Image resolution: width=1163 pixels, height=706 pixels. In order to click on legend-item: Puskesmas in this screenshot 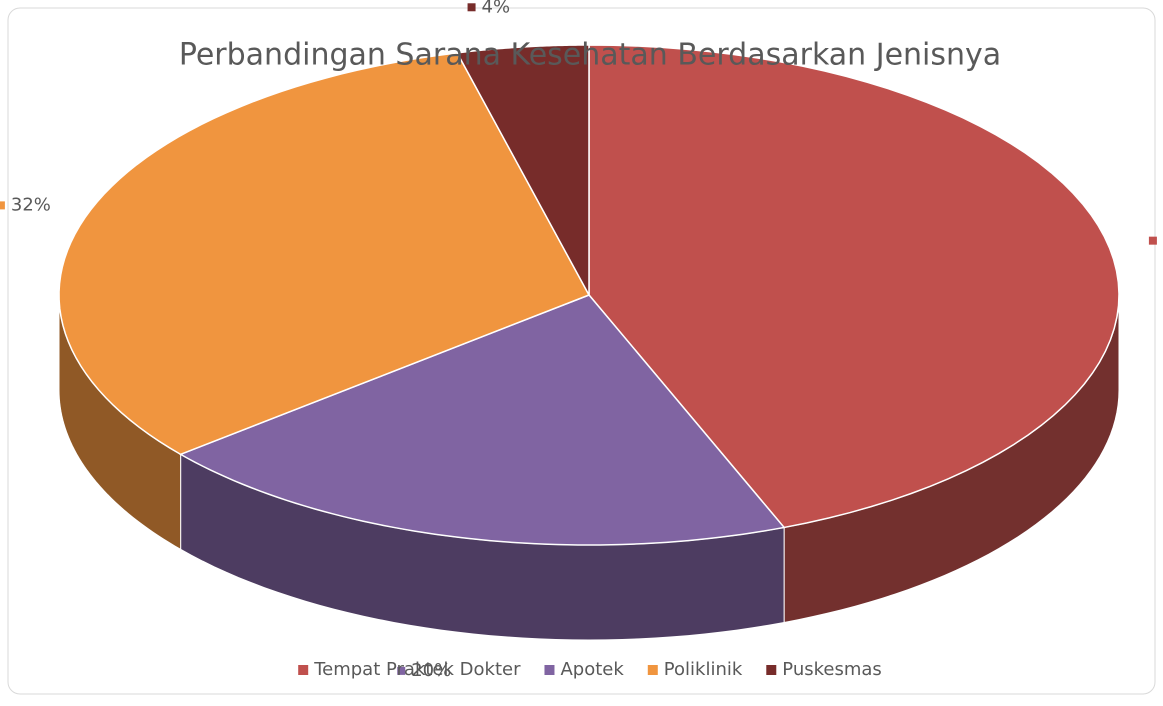, I will do `click(824, 669)`.